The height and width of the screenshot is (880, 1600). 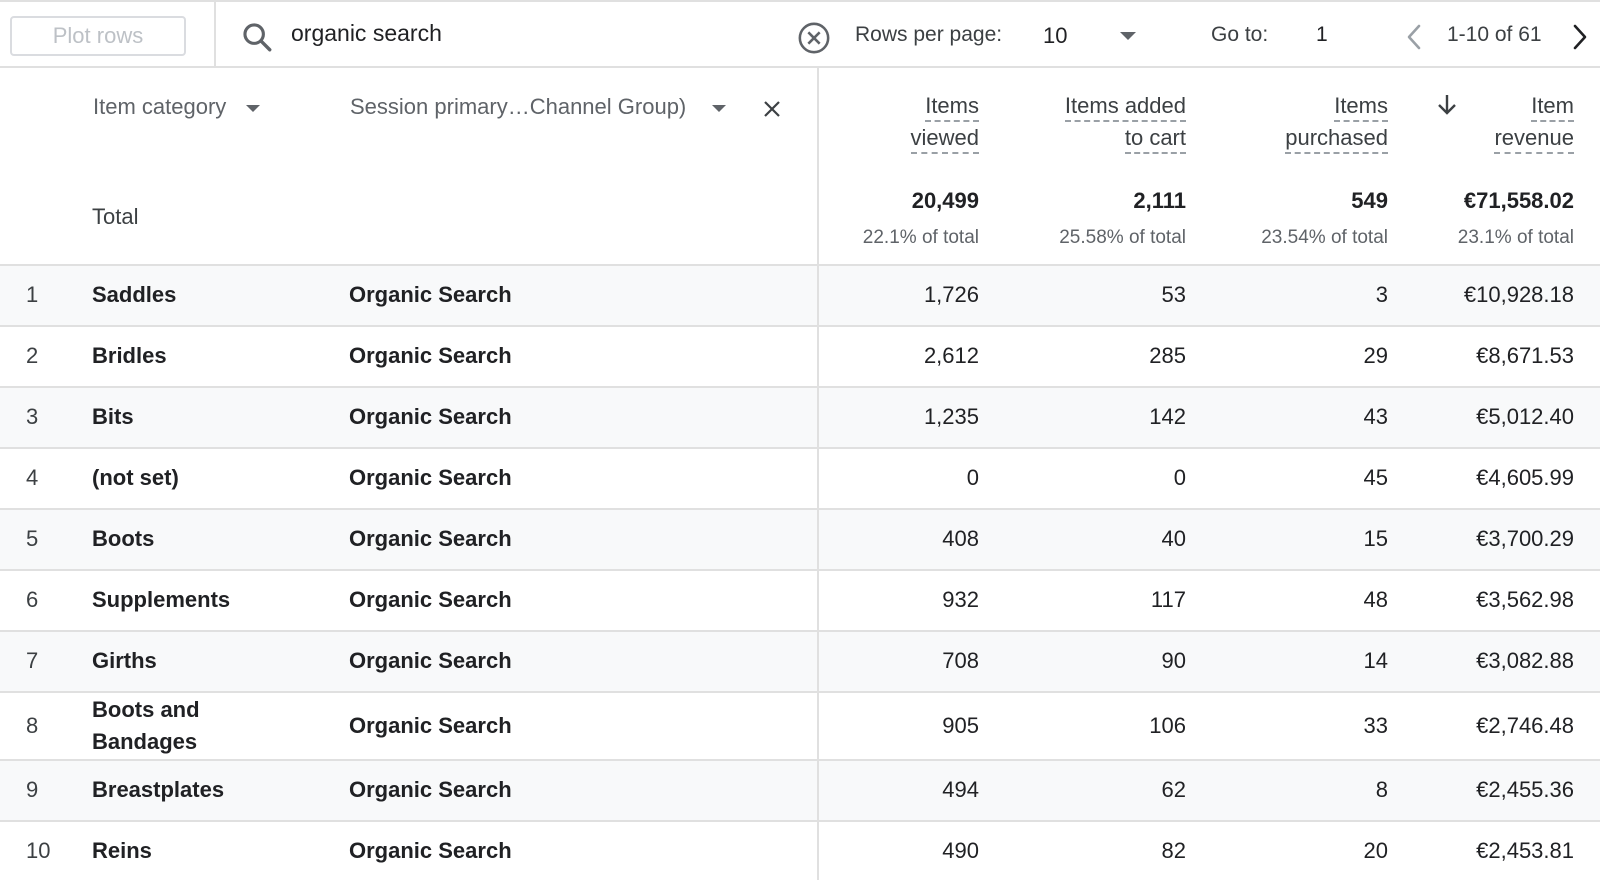 What do you see at coordinates (1173, 538) in the screenshot?
I see `items-added-to-cart-cell: 40` at bounding box center [1173, 538].